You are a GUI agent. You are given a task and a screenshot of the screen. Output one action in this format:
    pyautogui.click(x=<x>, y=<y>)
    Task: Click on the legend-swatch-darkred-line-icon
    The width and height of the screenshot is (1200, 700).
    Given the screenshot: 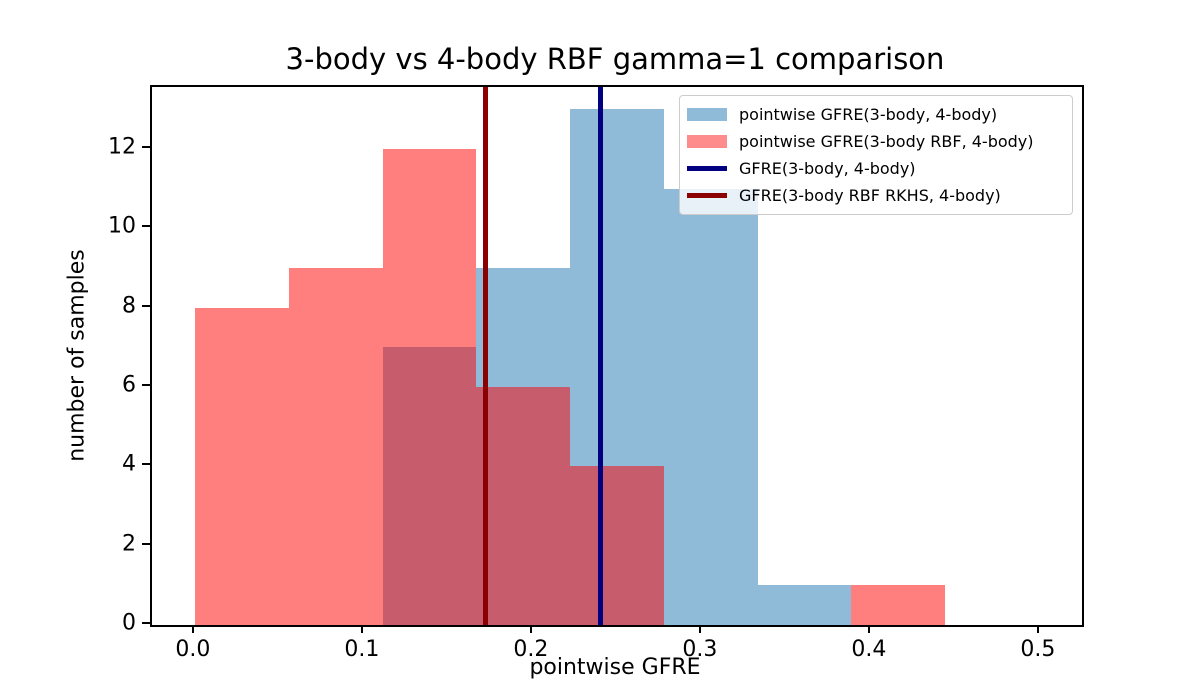 What is the action you would take?
    pyautogui.click(x=707, y=195)
    